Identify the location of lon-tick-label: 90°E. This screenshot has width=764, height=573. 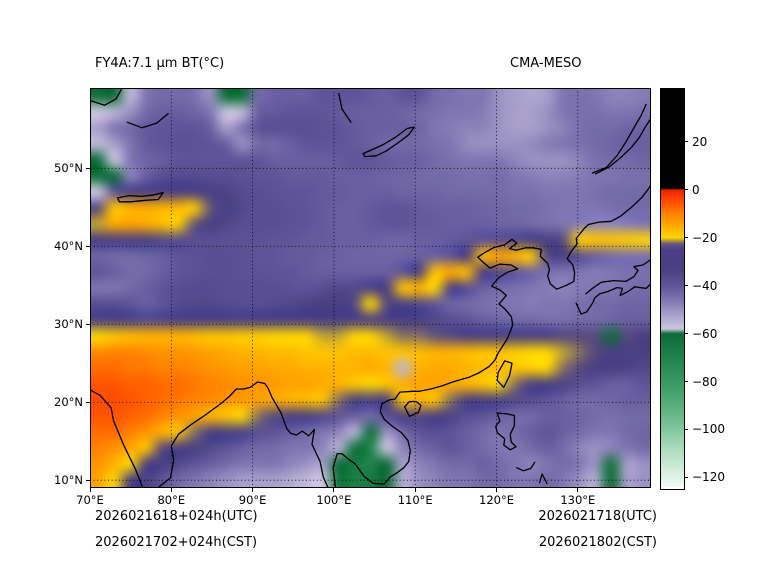
(252, 500).